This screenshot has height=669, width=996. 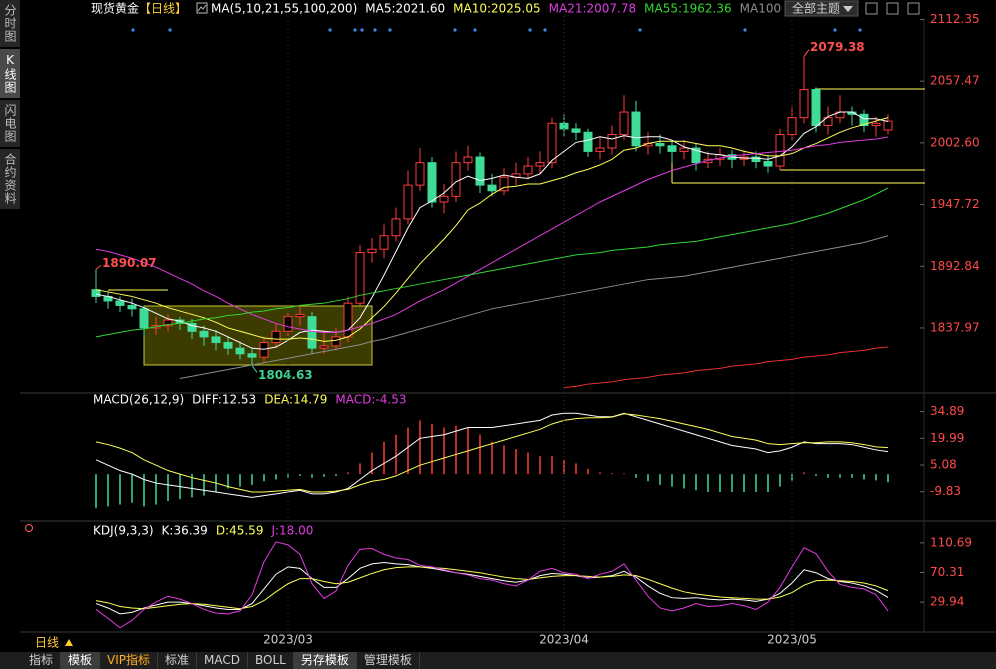 What do you see at coordinates (955, 142) in the screenshot?
I see `y-tick-label: 2002.60` at bounding box center [955, 142].